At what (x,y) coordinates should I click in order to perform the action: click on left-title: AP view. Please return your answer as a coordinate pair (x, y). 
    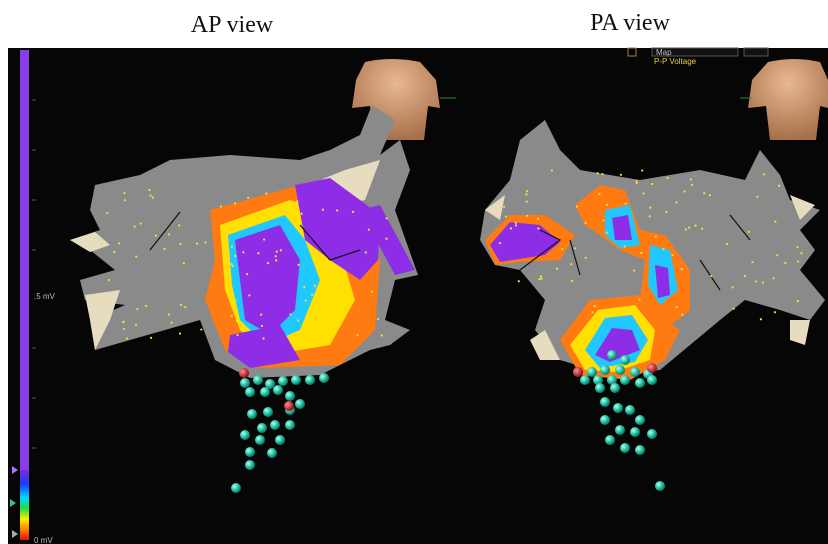
    Looking at the image, I should click on (232, 25).